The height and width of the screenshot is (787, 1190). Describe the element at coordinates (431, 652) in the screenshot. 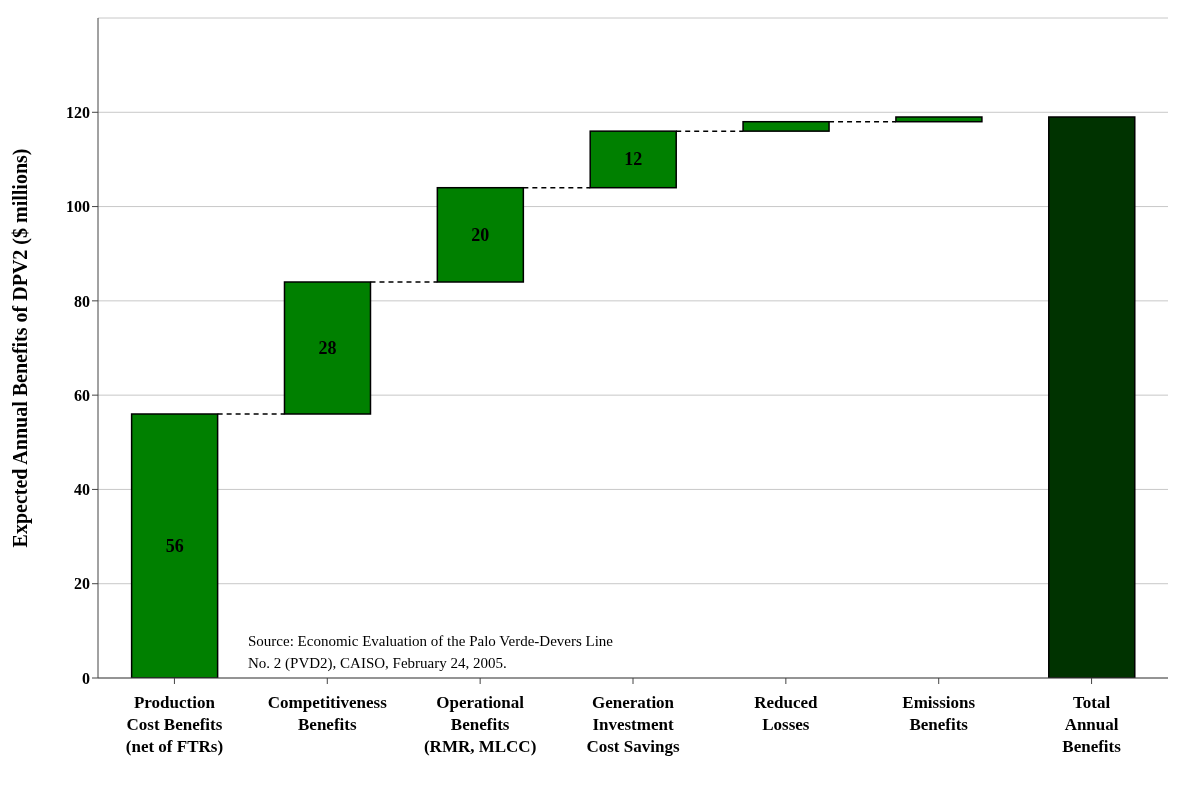

I see `annotation: Source: Economic Evaluation of the Palo Verde-Devers Line No. 2 (PVD2), CAISO, February 24, 2005.` at that location.